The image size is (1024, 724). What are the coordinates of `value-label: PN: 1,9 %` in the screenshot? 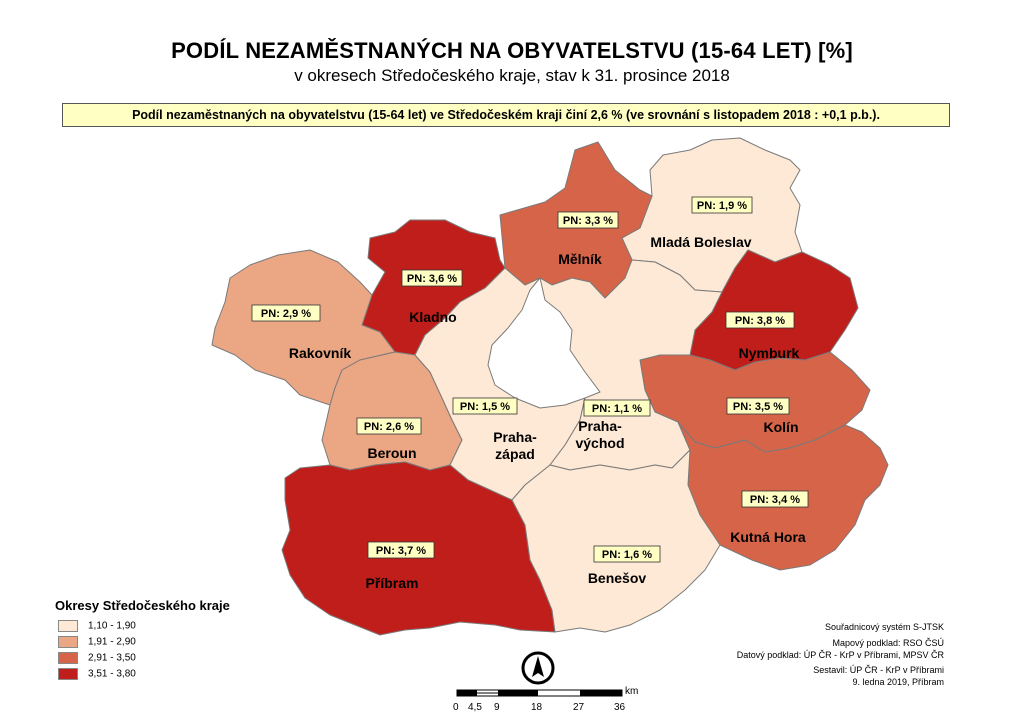 It's located at (722, 206).